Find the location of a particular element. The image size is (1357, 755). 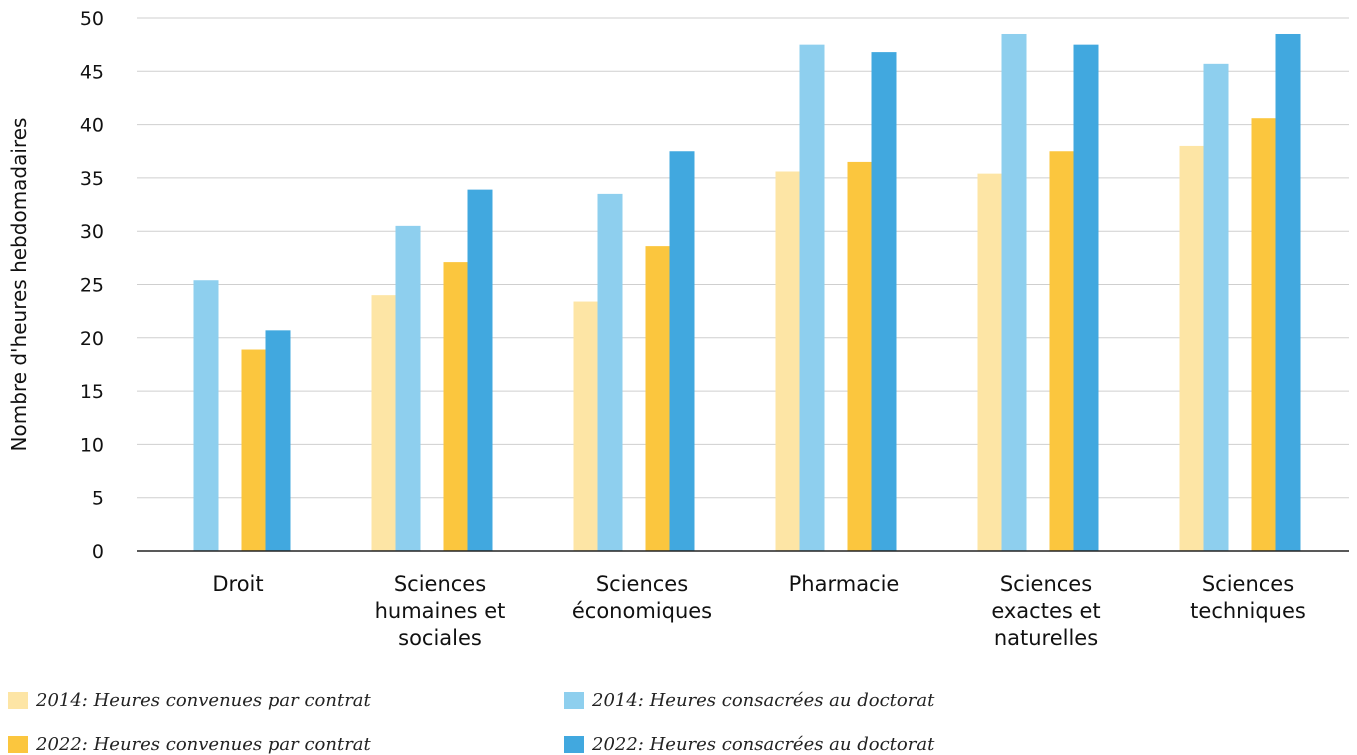

x-tick-label-line: humaines et is located at coordinates (440, 611).